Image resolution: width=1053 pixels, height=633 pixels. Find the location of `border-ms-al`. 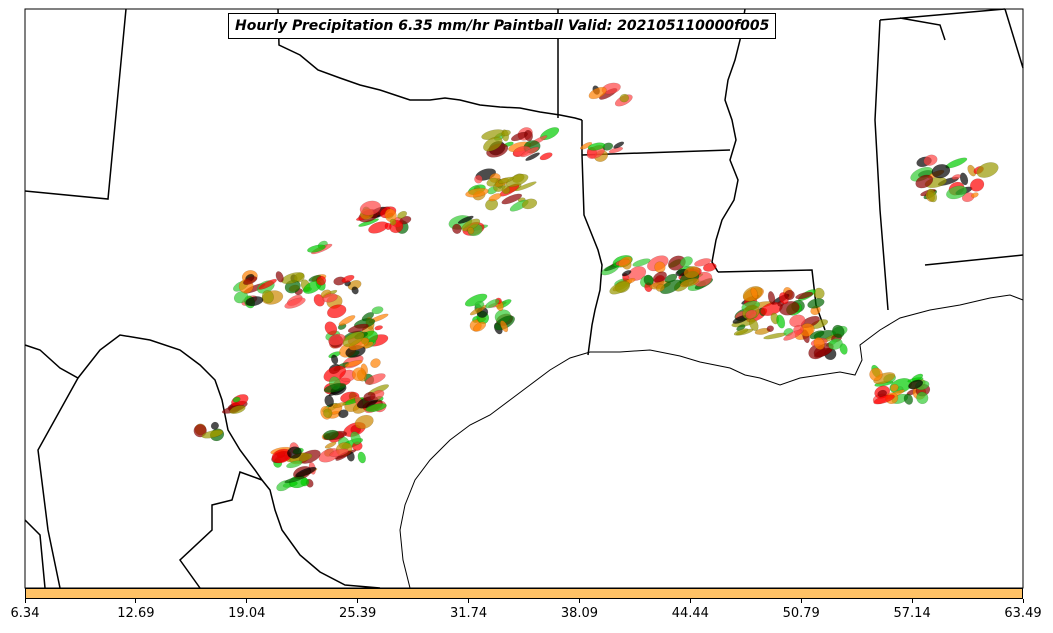

border-ms-al is located at coordinates (881, 165).